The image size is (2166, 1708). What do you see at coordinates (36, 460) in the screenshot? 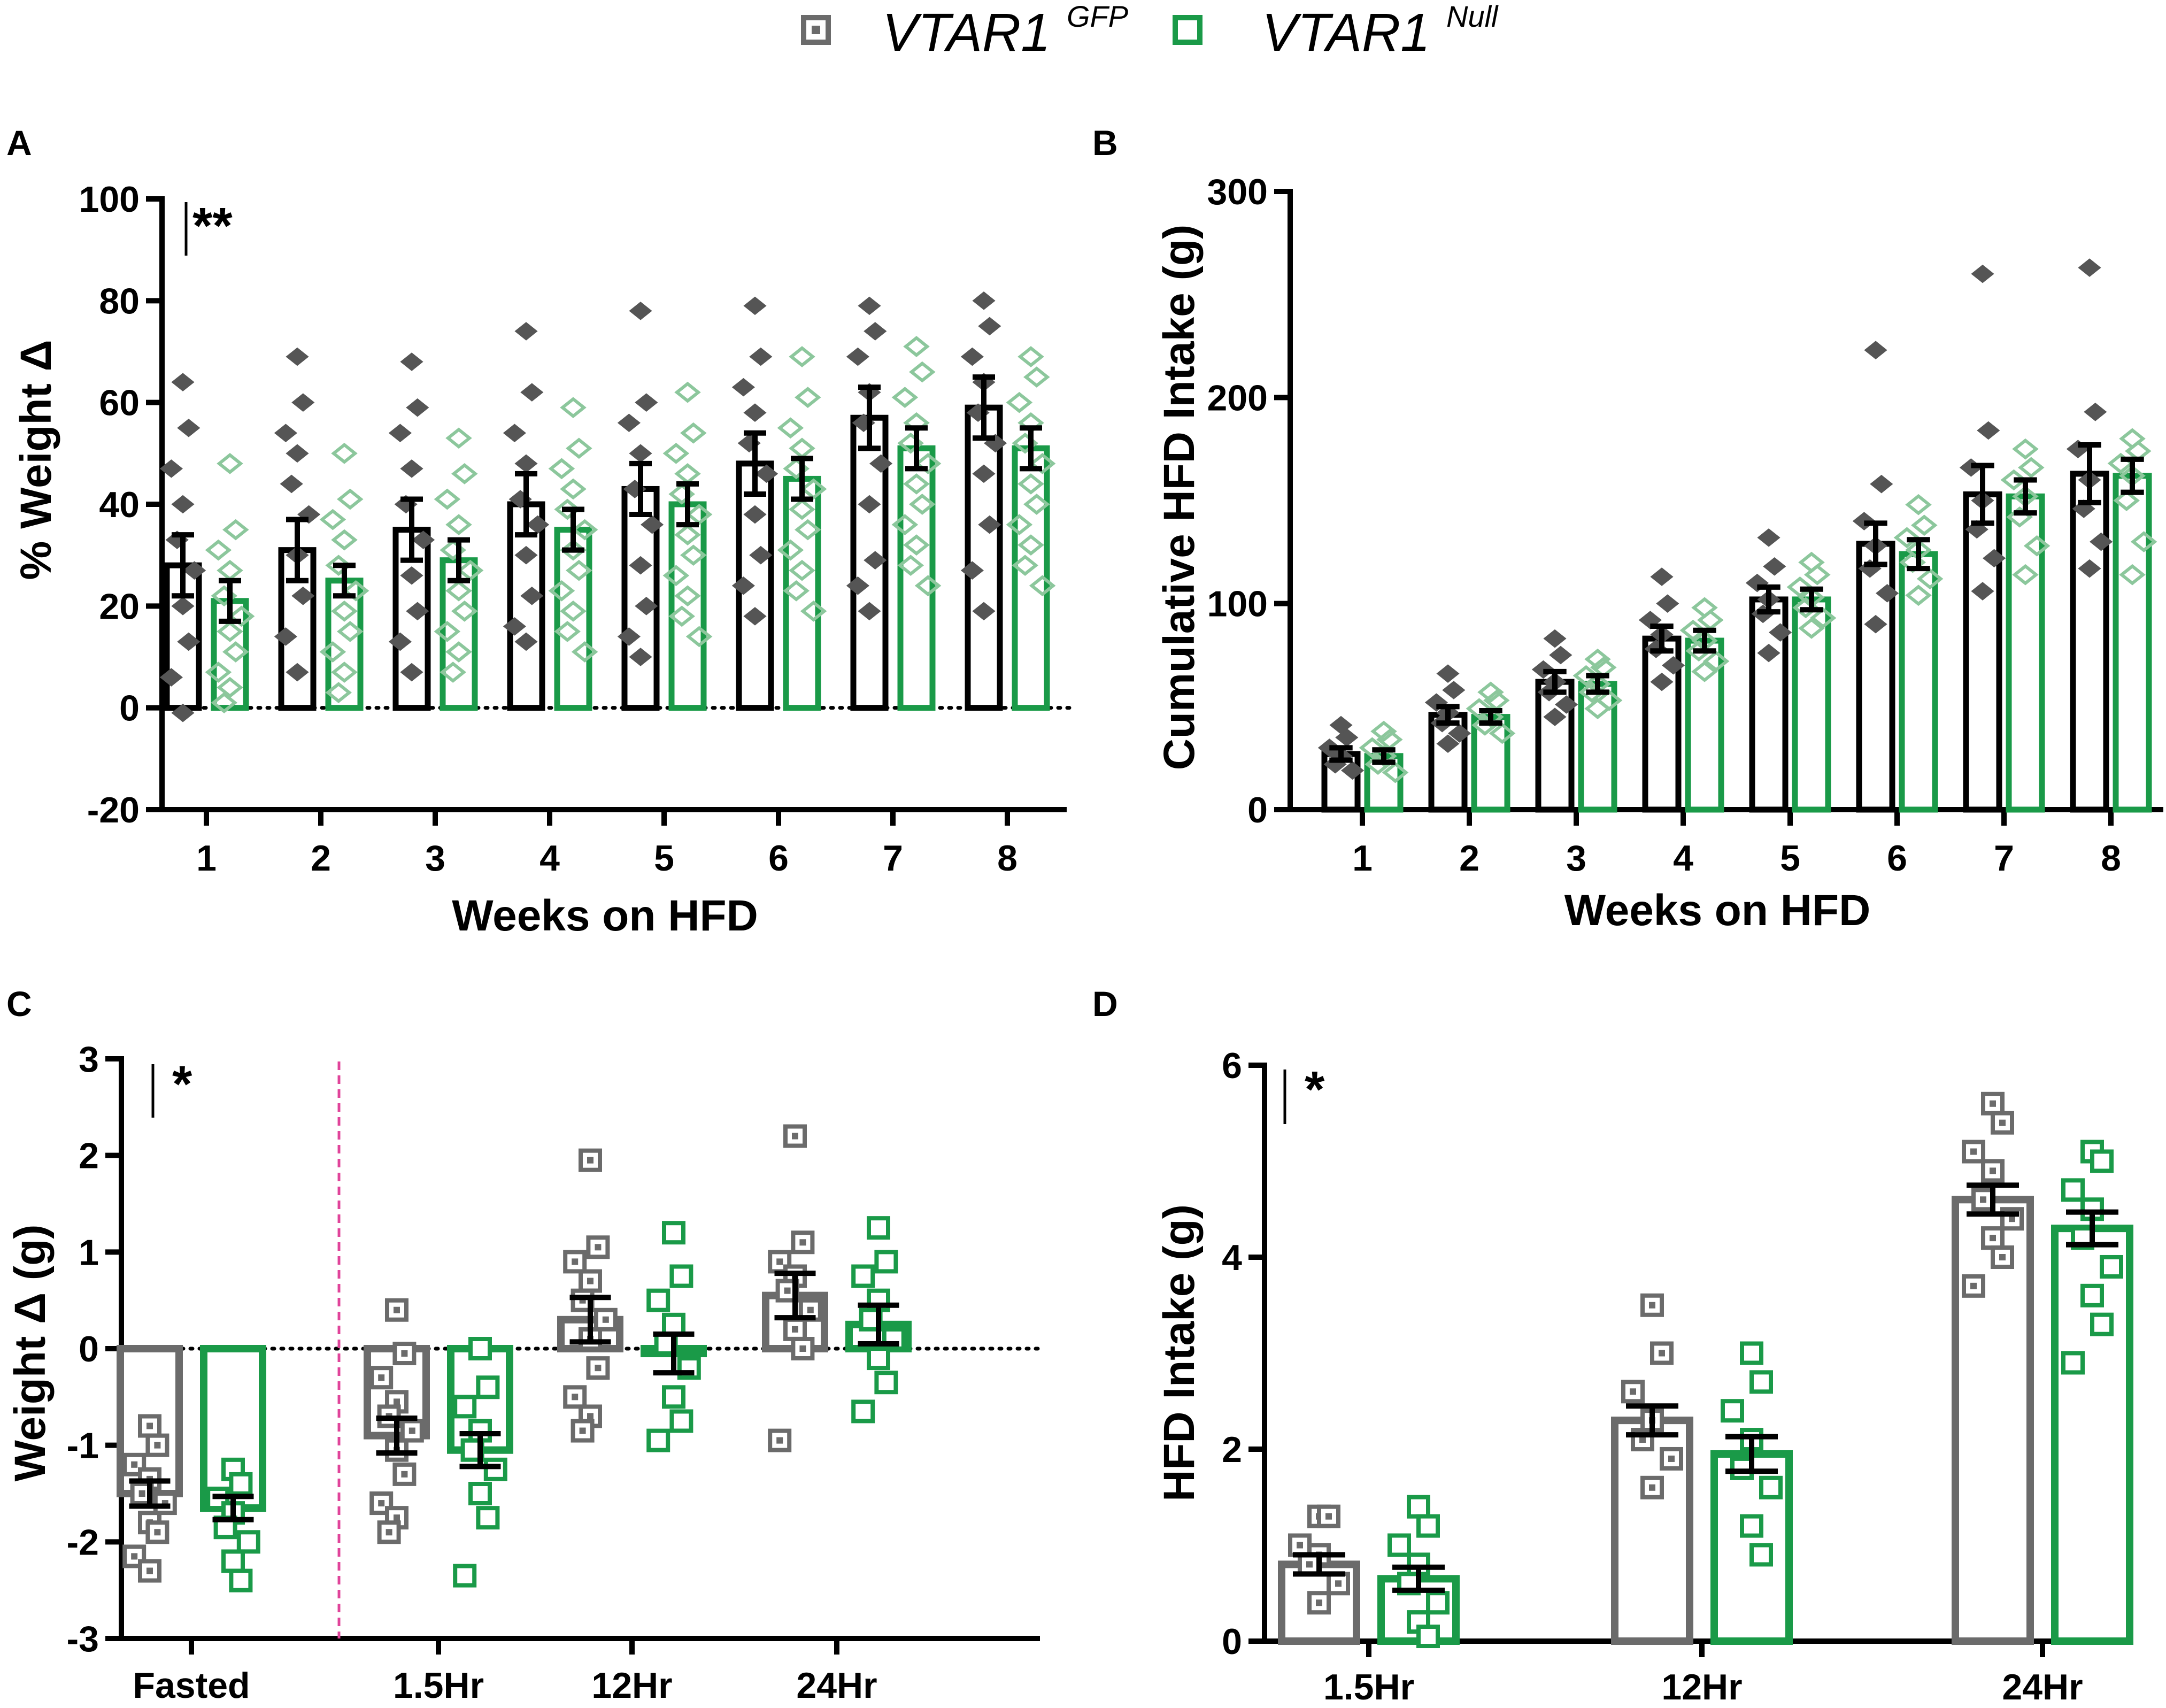
I see `y-axis-title: % Weight Δ` at bounding box center [36, 460].